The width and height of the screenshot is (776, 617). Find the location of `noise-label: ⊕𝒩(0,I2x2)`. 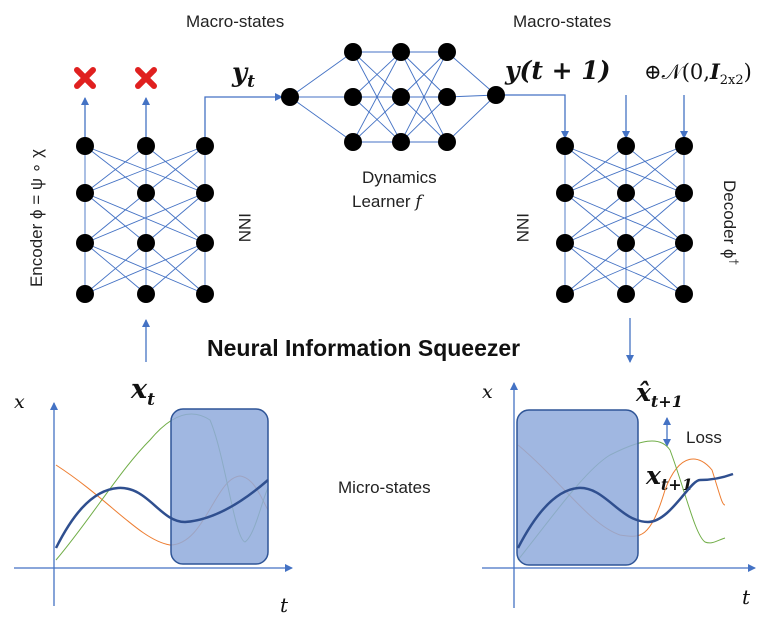

noise-label: ⊕𝒩(0,I2x2) is located at coordinates (698, 73).